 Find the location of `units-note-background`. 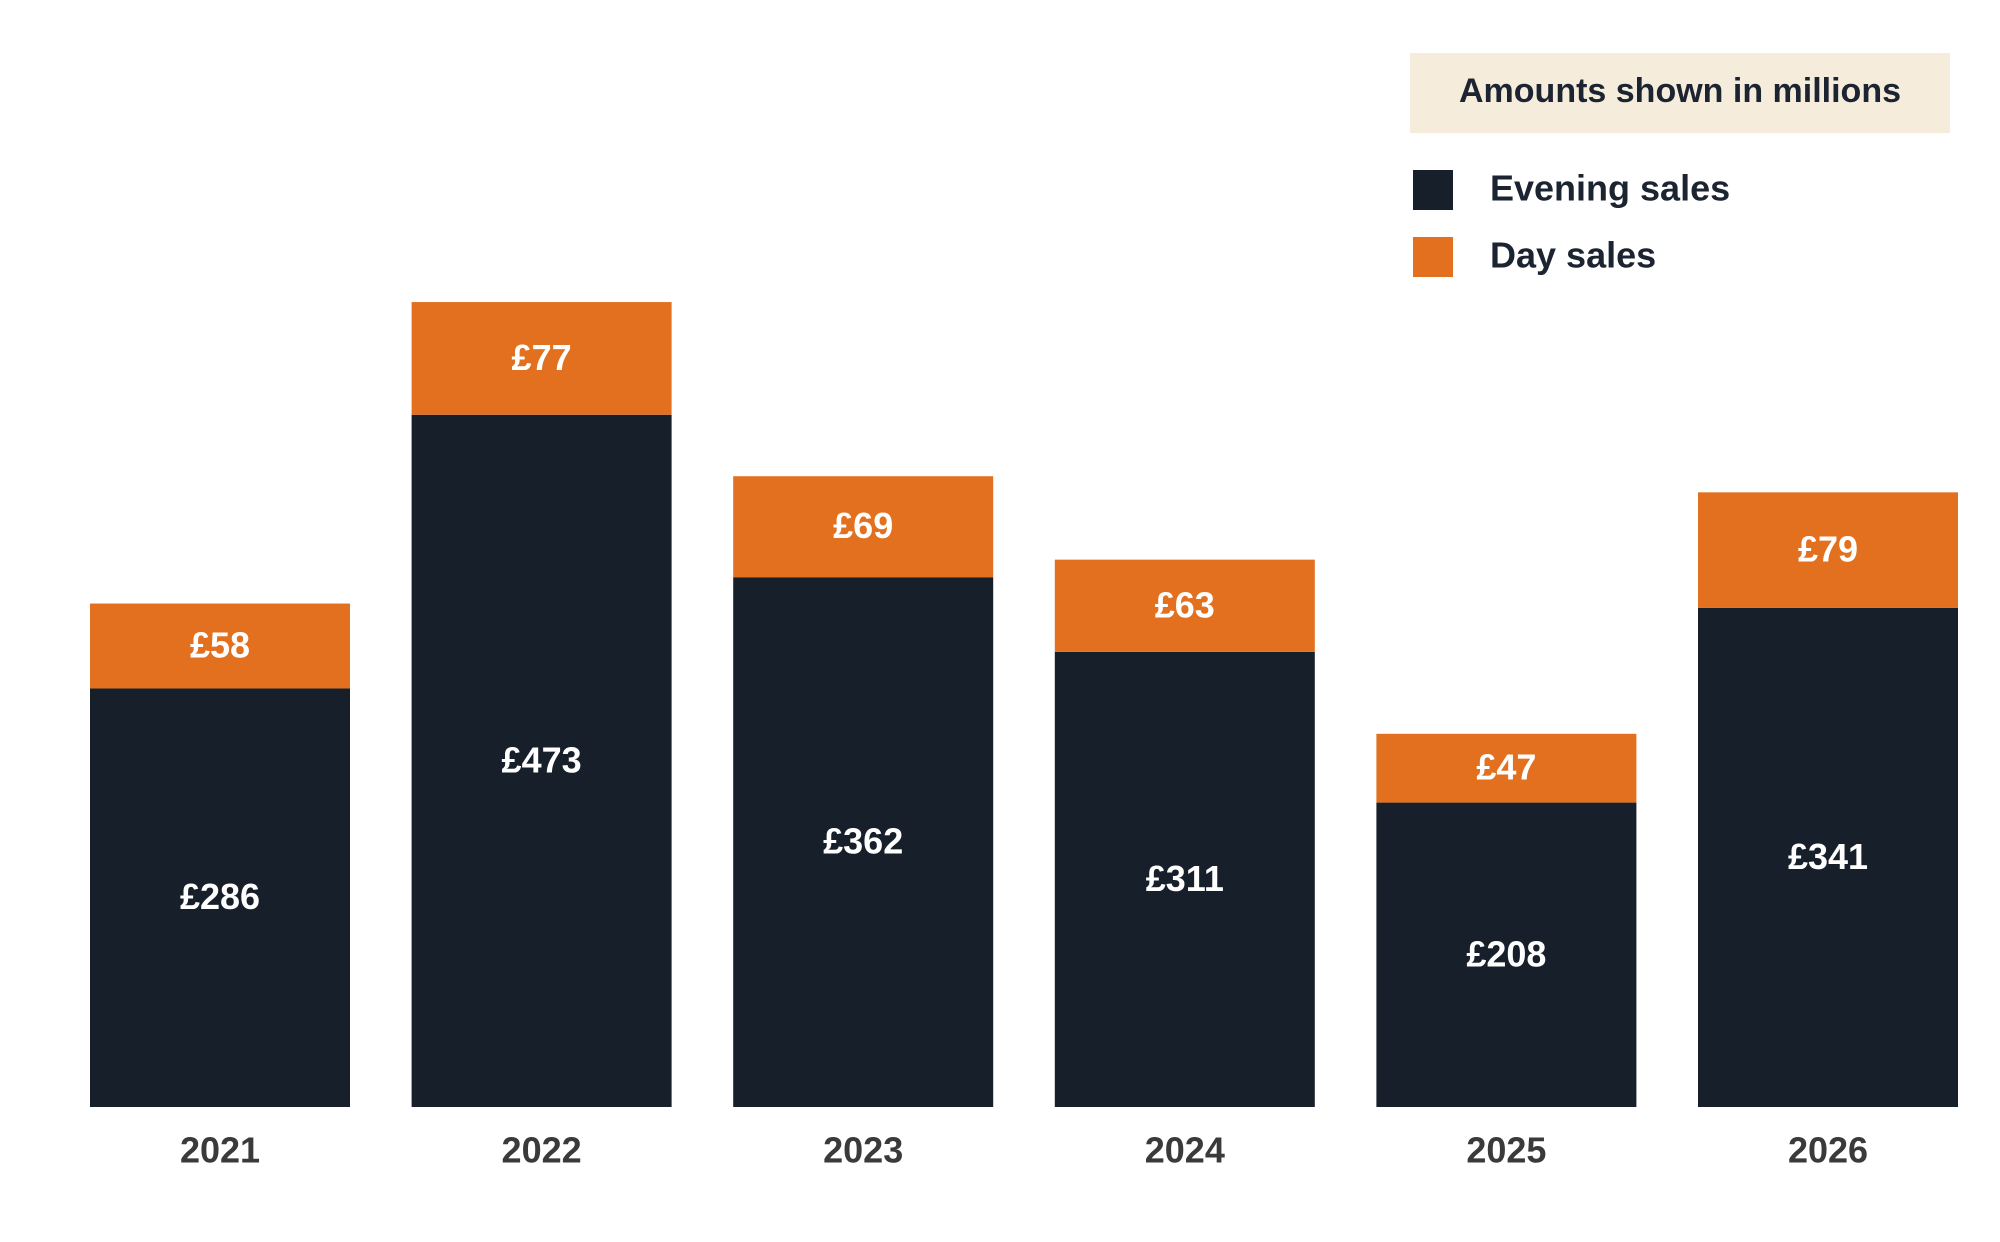

units-note-background is located at coordinates (1680, 93).